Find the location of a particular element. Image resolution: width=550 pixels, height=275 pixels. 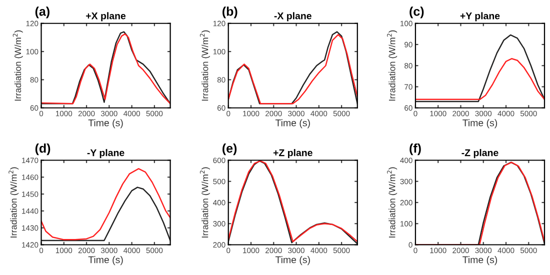

text: (d) is located at coordinates (42, 150).